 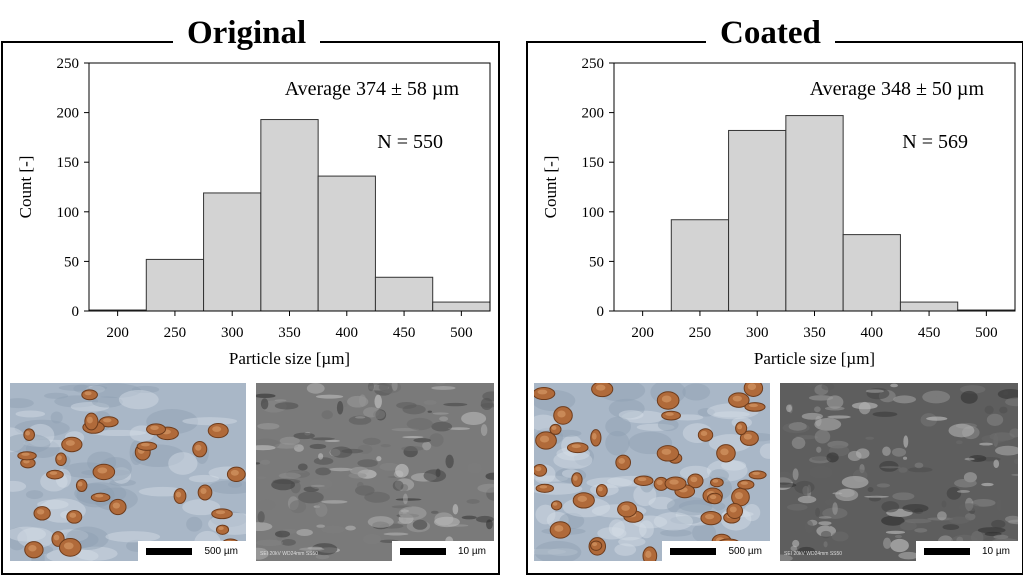 What do you see at coordinates (716, 551) in the screenshot?
I see `scale-bar-optical: 500 µm` at bounding box center [716, 551].